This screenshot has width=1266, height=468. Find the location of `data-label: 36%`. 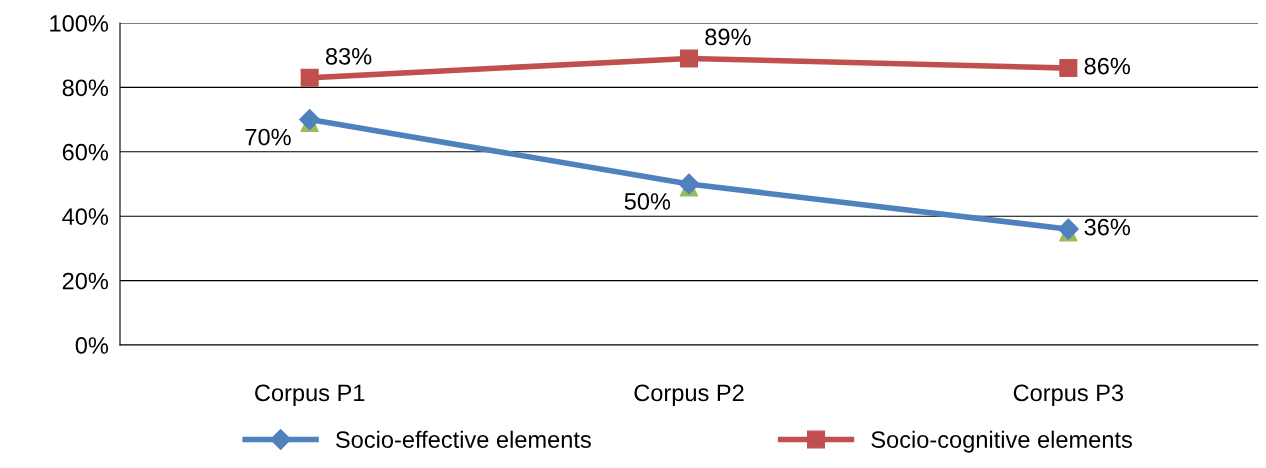

data-label: 36% is located at coordinates (1107, 227).